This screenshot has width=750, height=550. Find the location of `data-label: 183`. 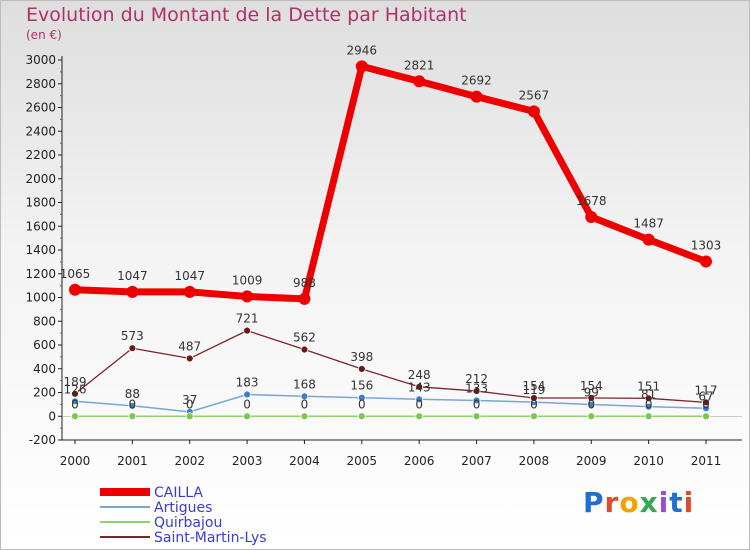

data-label: 183 is located at coordinates (247, 383).